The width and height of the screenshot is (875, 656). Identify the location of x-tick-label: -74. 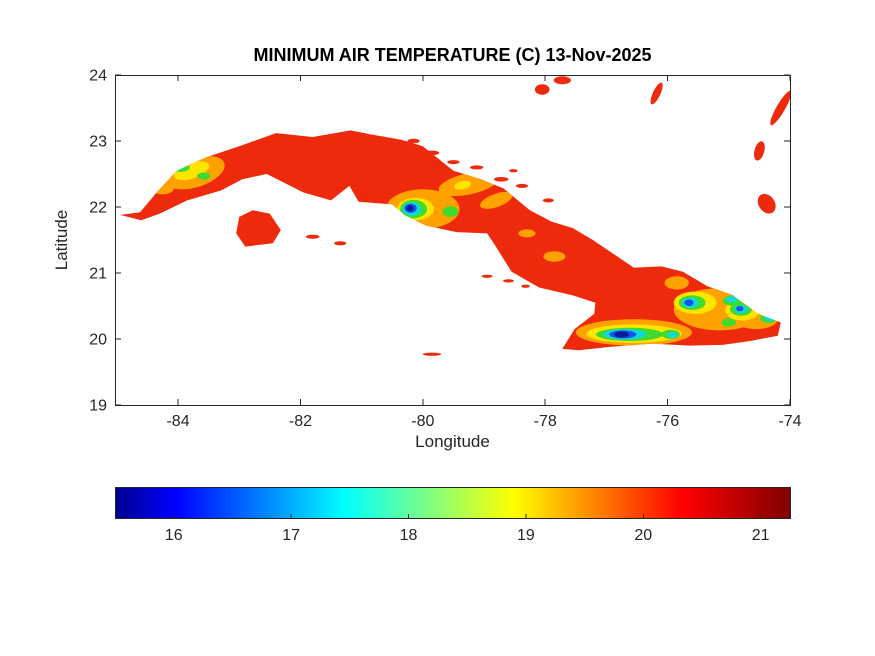
(789, 421).